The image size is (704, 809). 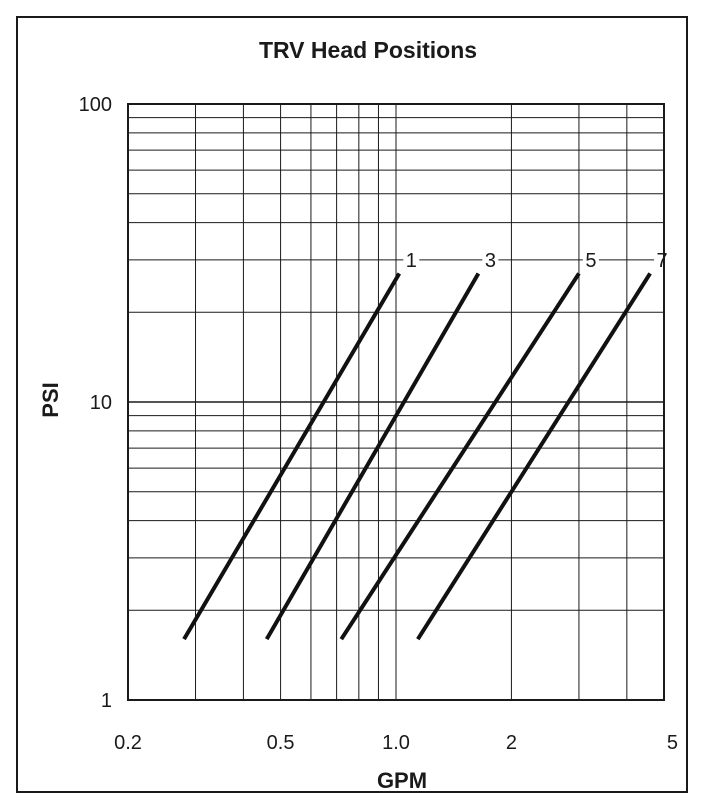 What do you see at coordinates (128, 743) in the screenshot?
I see `x-tick-label: 0.2` at bounding box center [128, 743].